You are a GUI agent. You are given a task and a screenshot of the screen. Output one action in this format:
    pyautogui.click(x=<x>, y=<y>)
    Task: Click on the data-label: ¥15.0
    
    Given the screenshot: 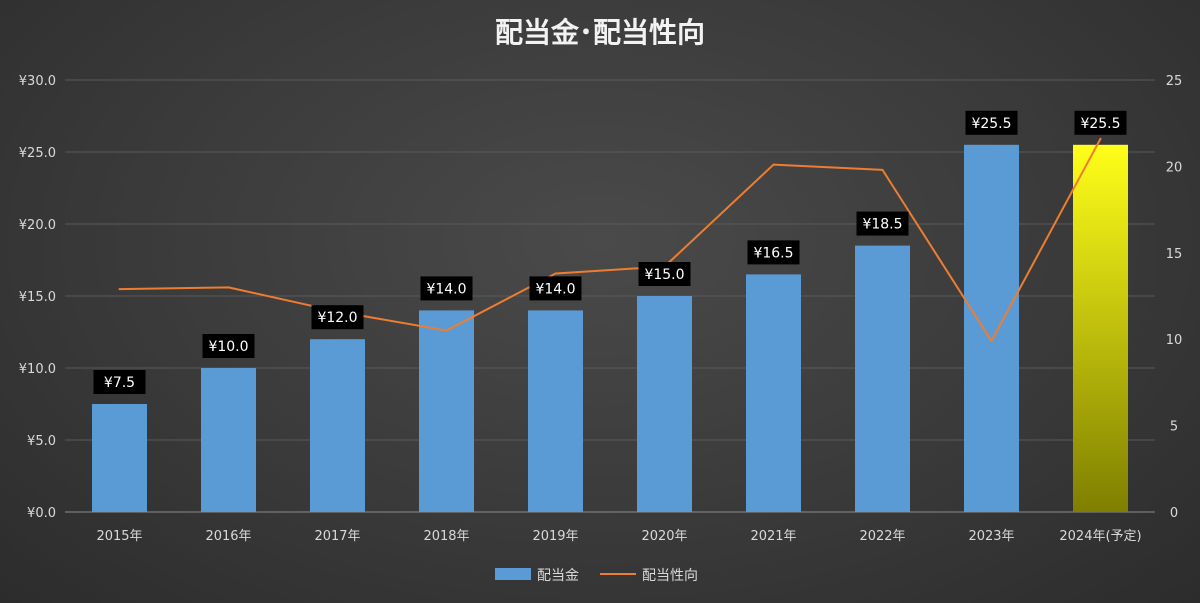 What is the action you would take?
    pyautogui.click(x=664, y=275)
    